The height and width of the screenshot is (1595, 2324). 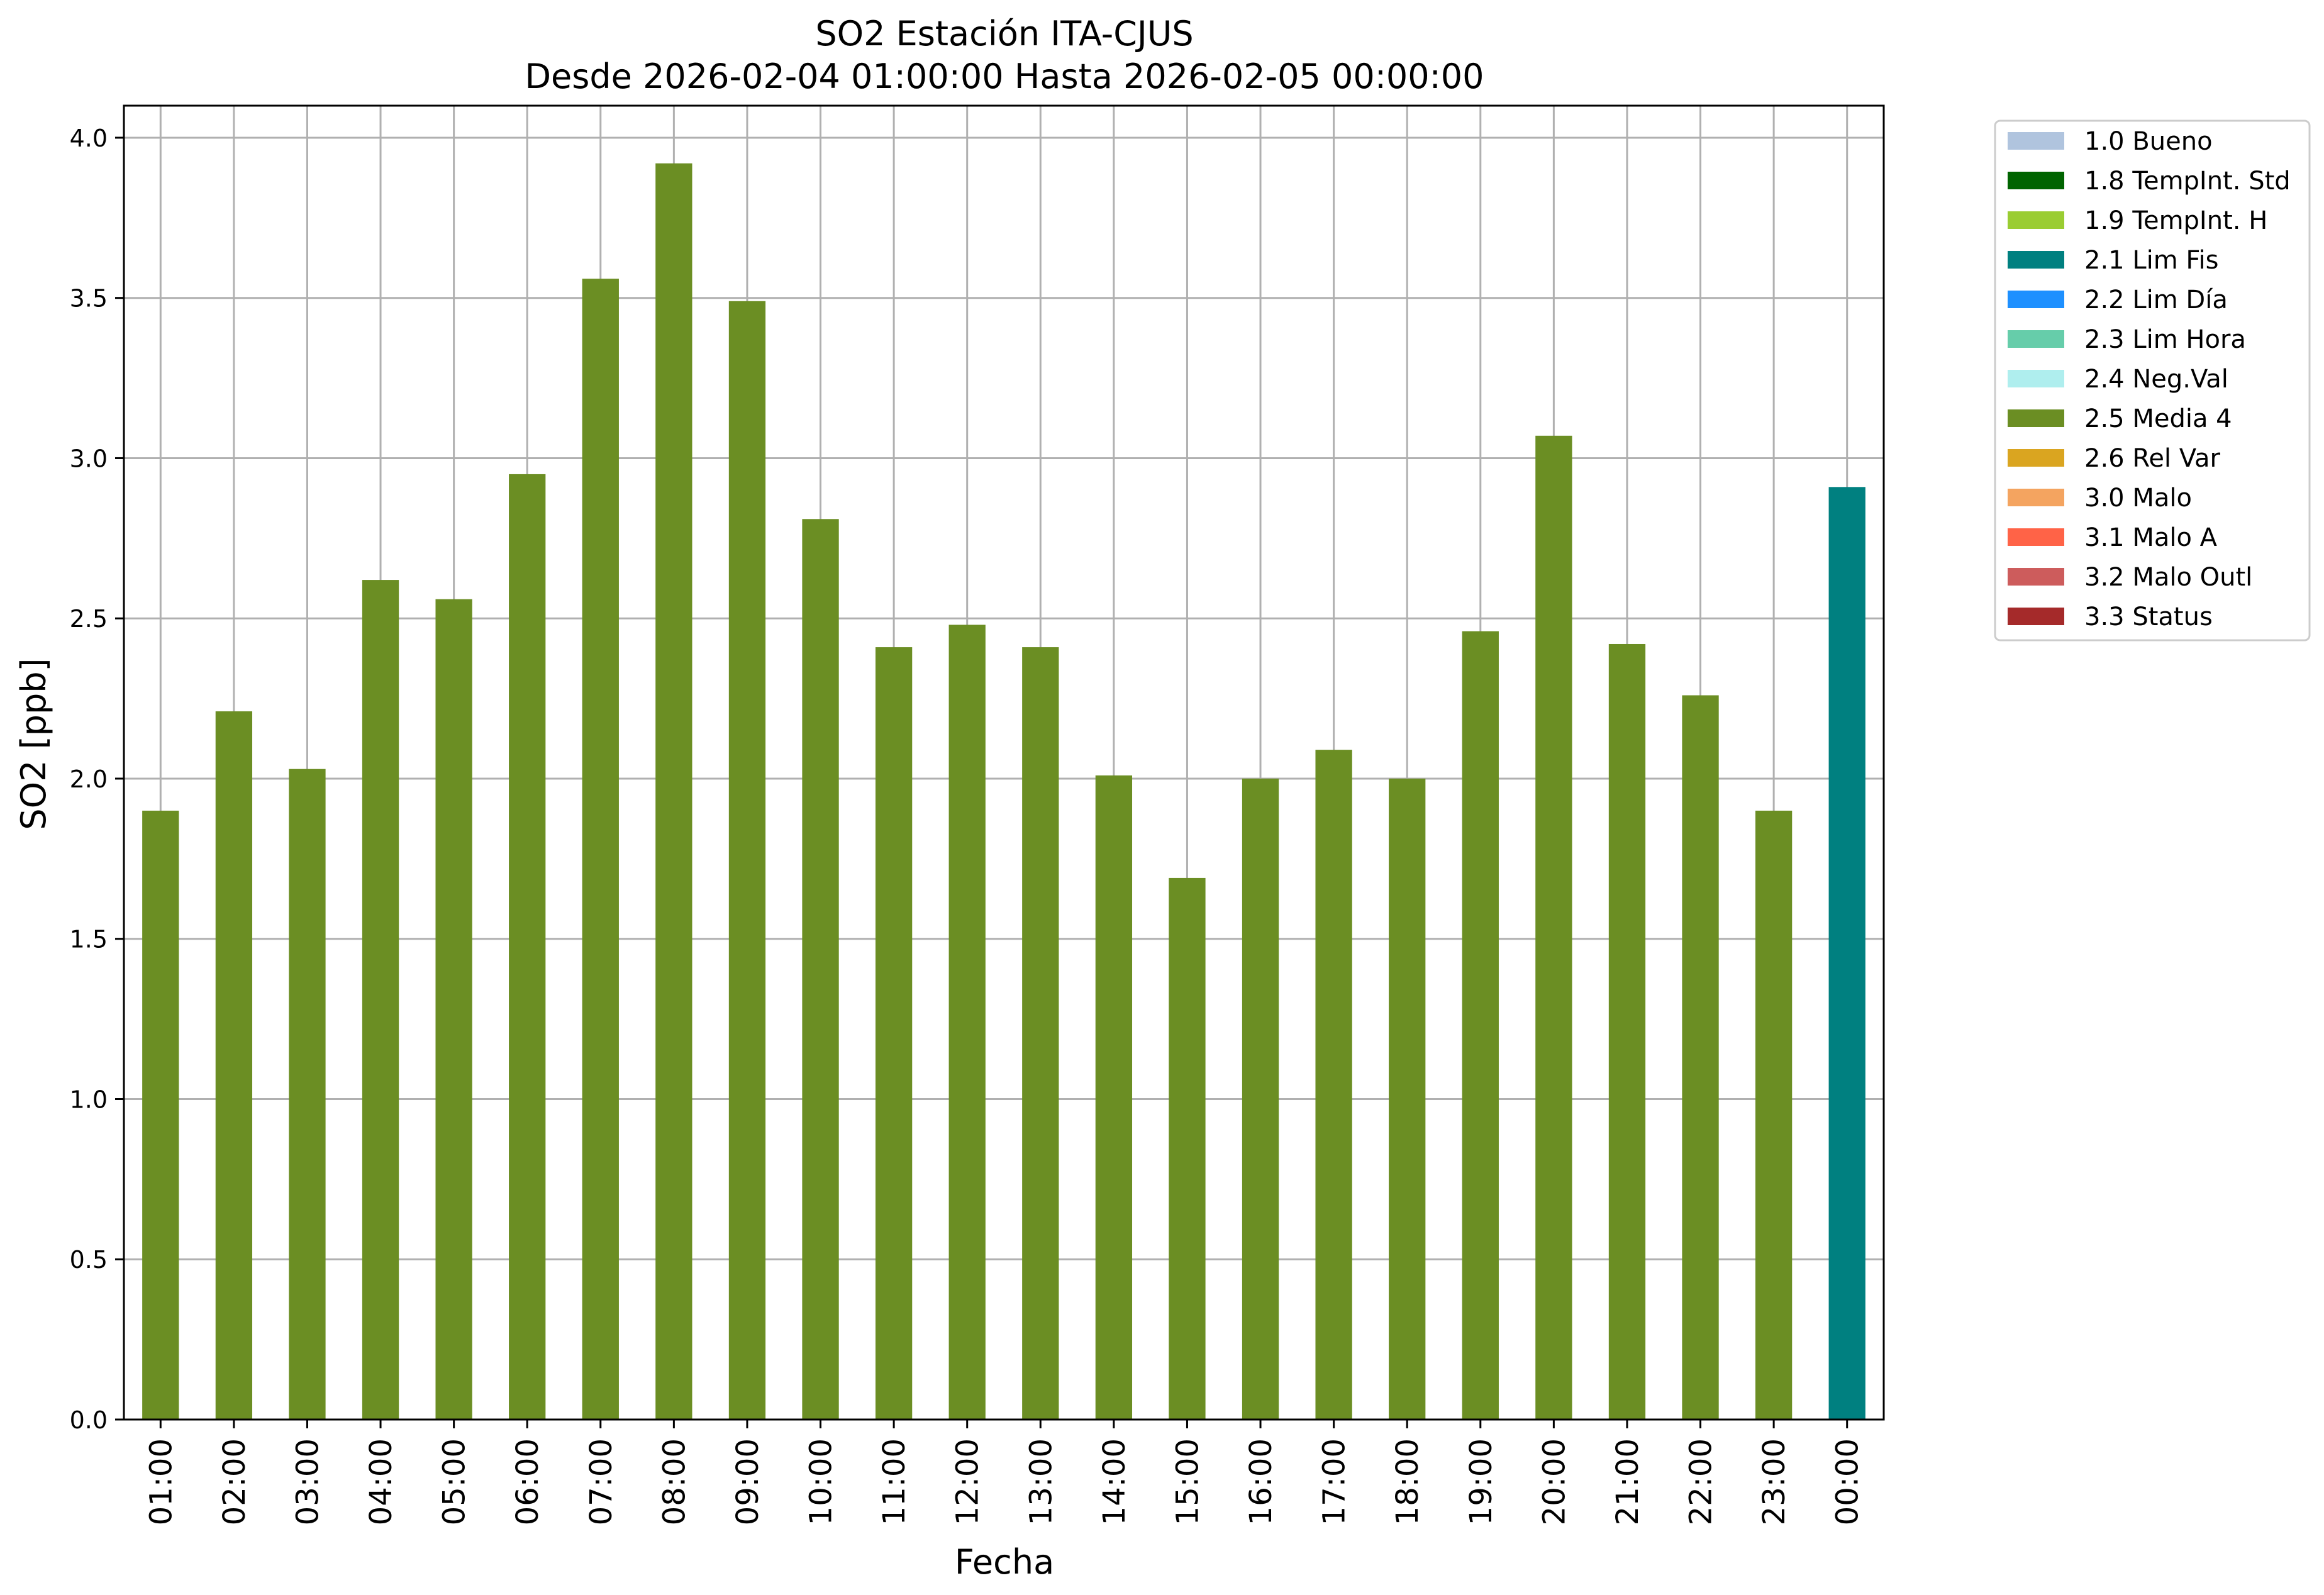 What do you see at coordinates (2152, 458) in the screenshot?
I see `legend-label: 2.6 Rel Var` at bounding box center [2152, 458].